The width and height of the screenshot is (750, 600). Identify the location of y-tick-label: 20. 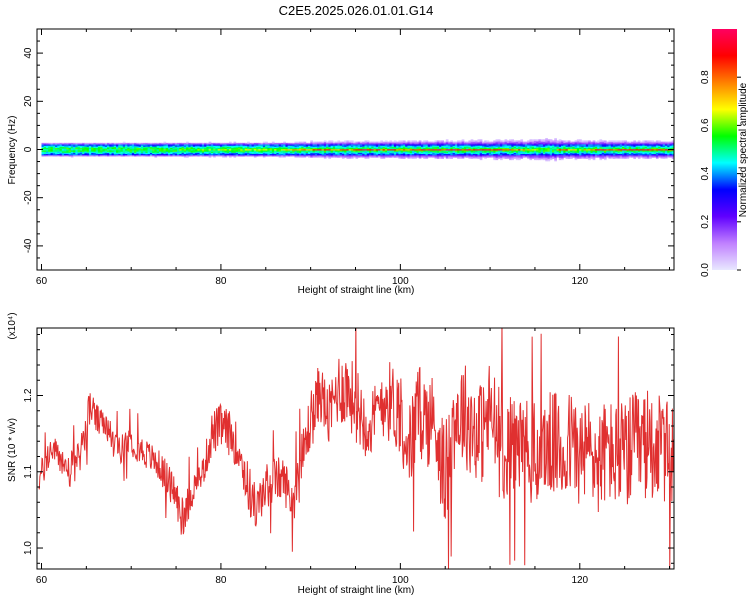
(28, 101).